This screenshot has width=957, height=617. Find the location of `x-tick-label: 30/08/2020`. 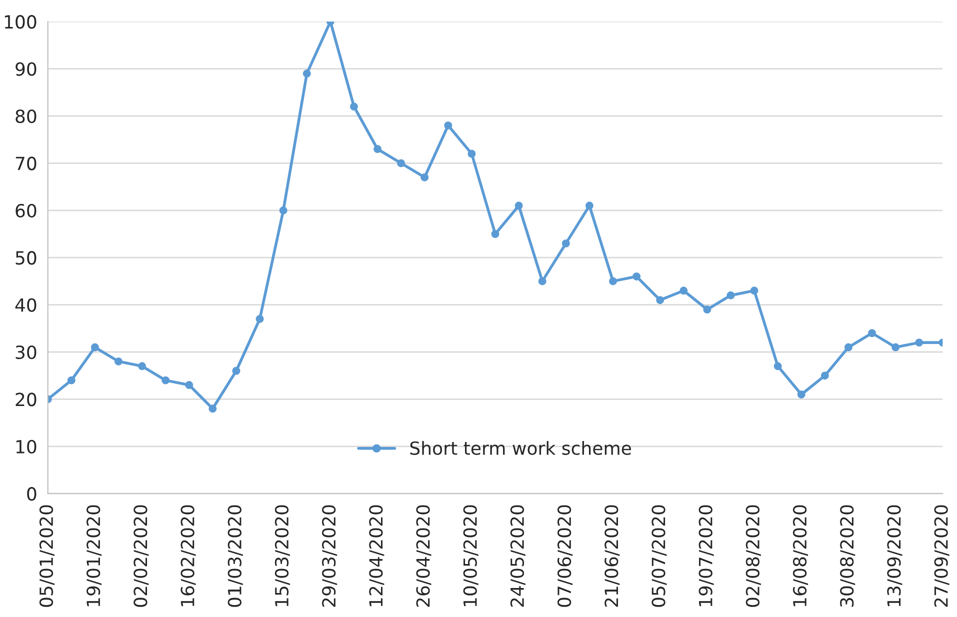

x-tick-label: 30/08/2020 is located at coordinates (848, 556).